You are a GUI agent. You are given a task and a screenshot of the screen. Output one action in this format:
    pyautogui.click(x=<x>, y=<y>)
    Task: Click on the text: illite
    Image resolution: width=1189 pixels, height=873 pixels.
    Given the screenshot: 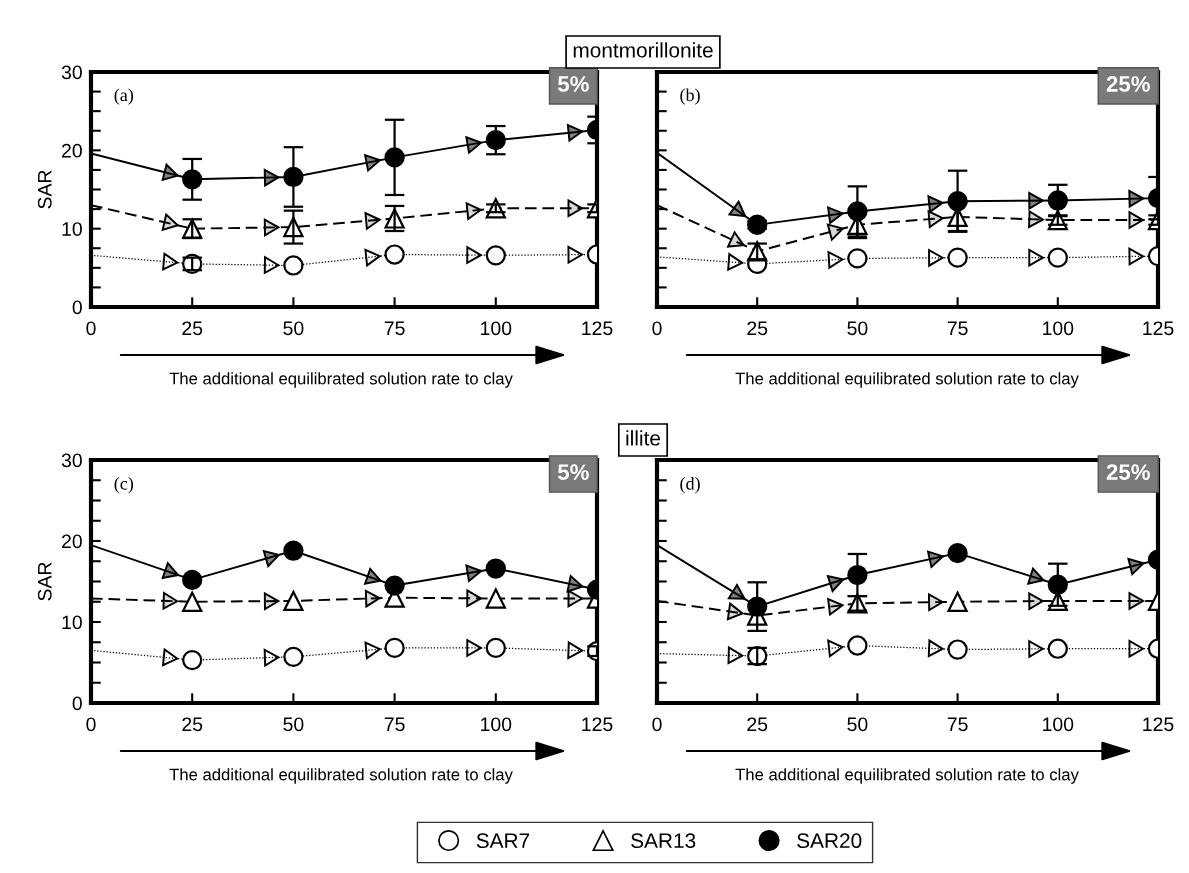 What is the action you would take?
    pyautogui.click(x=643, y=438)
    